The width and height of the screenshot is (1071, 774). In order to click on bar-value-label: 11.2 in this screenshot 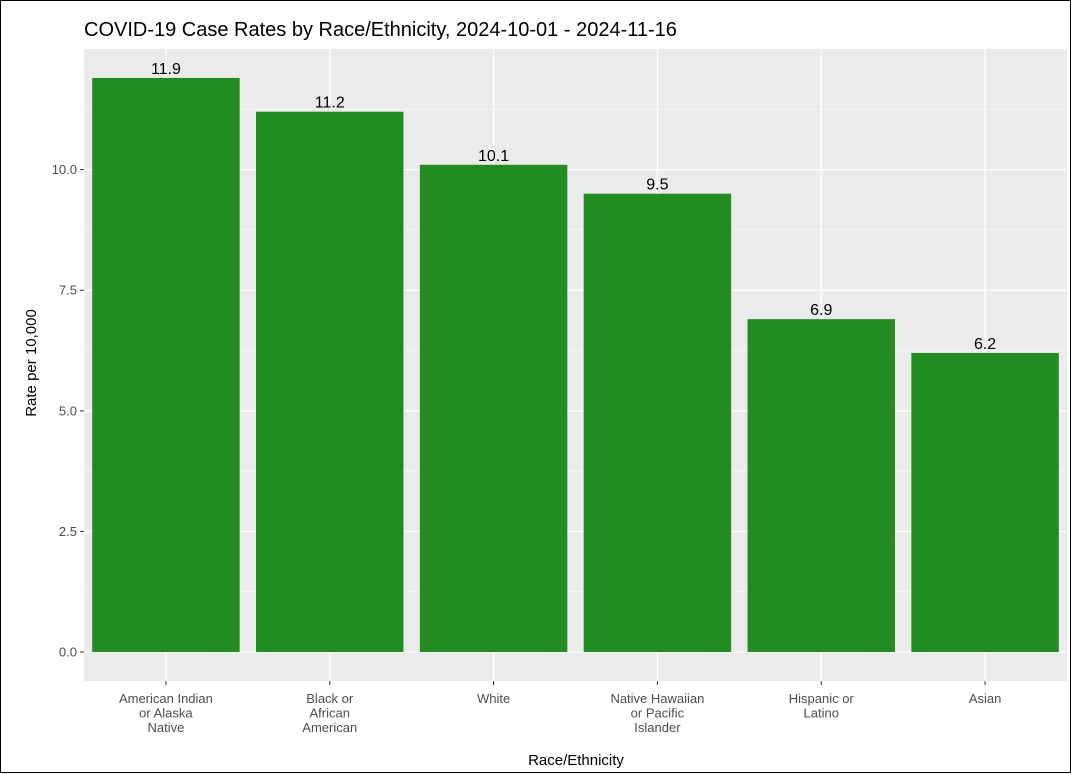, I will do `click(330, 103)`.